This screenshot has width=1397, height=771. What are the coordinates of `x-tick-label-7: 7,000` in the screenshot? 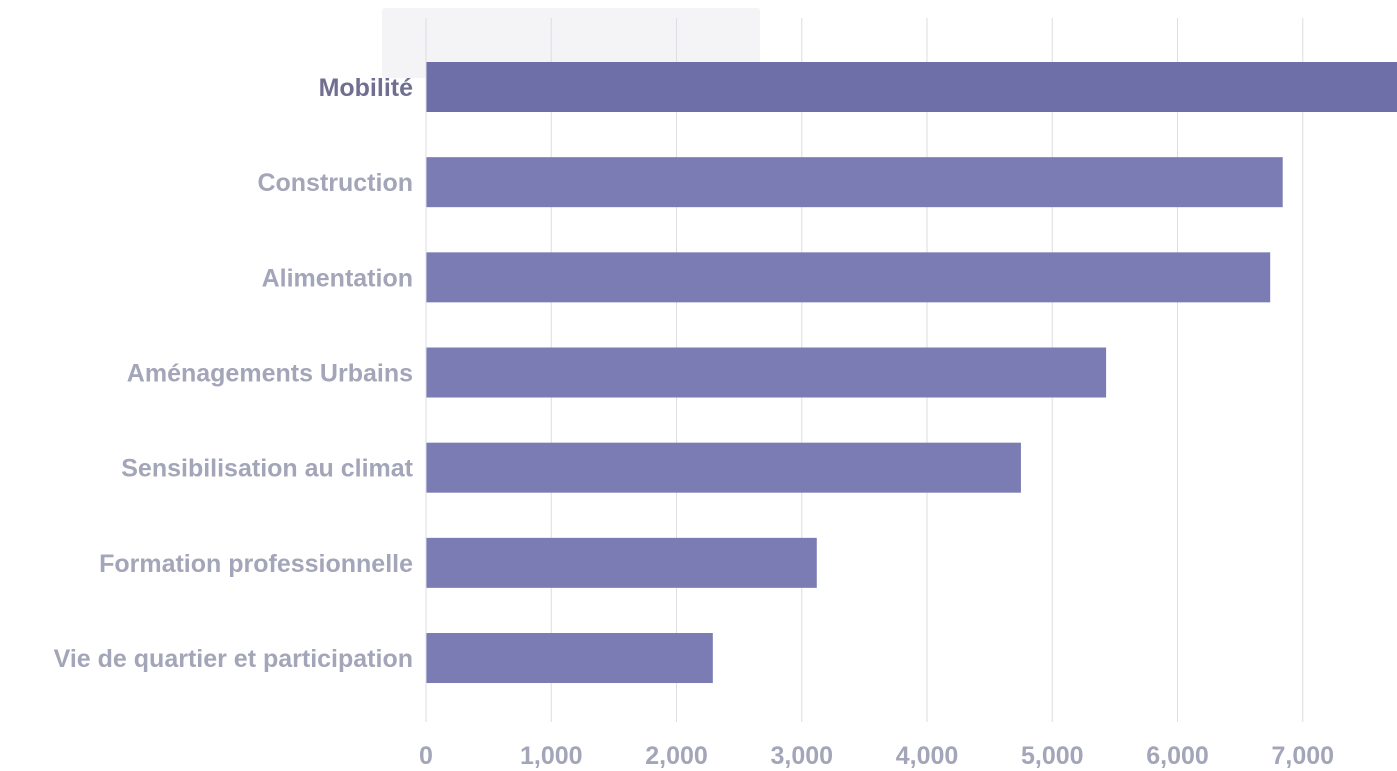 It's located at (1302, 756).